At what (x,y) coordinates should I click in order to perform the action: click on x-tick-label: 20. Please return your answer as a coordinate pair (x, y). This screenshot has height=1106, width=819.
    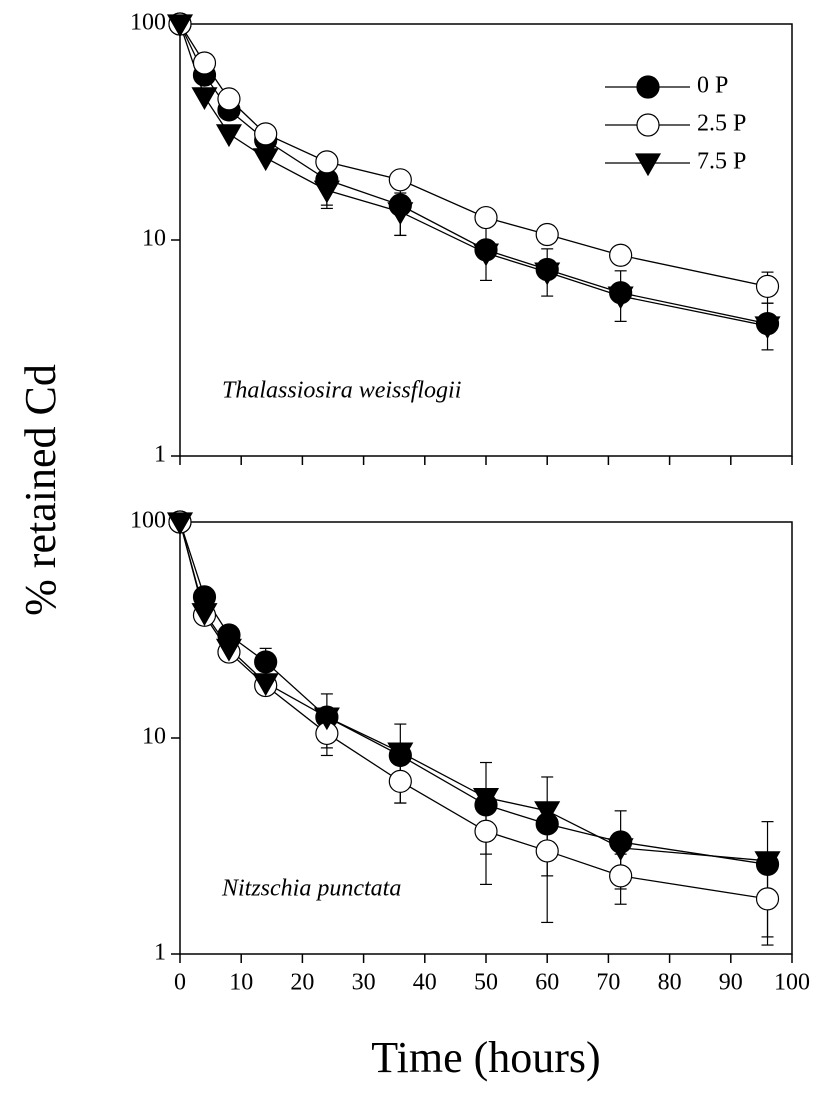
    Looking at the image, I should click on (302, 983).